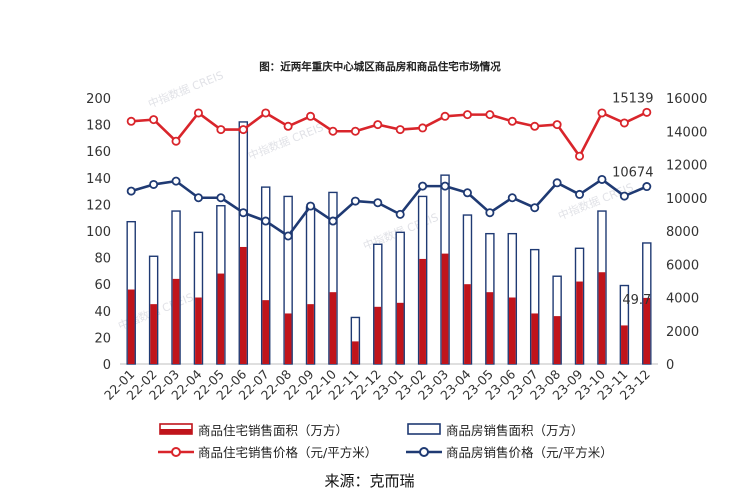 The width and height of the screenshot is (739, 497). I want to click on point-23-05-residential-price, so click(490, 115).